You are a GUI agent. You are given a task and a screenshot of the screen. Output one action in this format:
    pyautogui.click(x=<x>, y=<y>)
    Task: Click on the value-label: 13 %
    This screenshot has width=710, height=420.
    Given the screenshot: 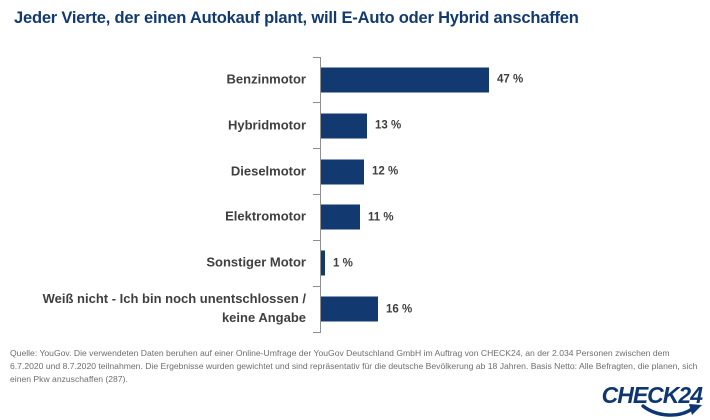 What is the action you would take?
    pyautogui.click(x=388, y=125)
    